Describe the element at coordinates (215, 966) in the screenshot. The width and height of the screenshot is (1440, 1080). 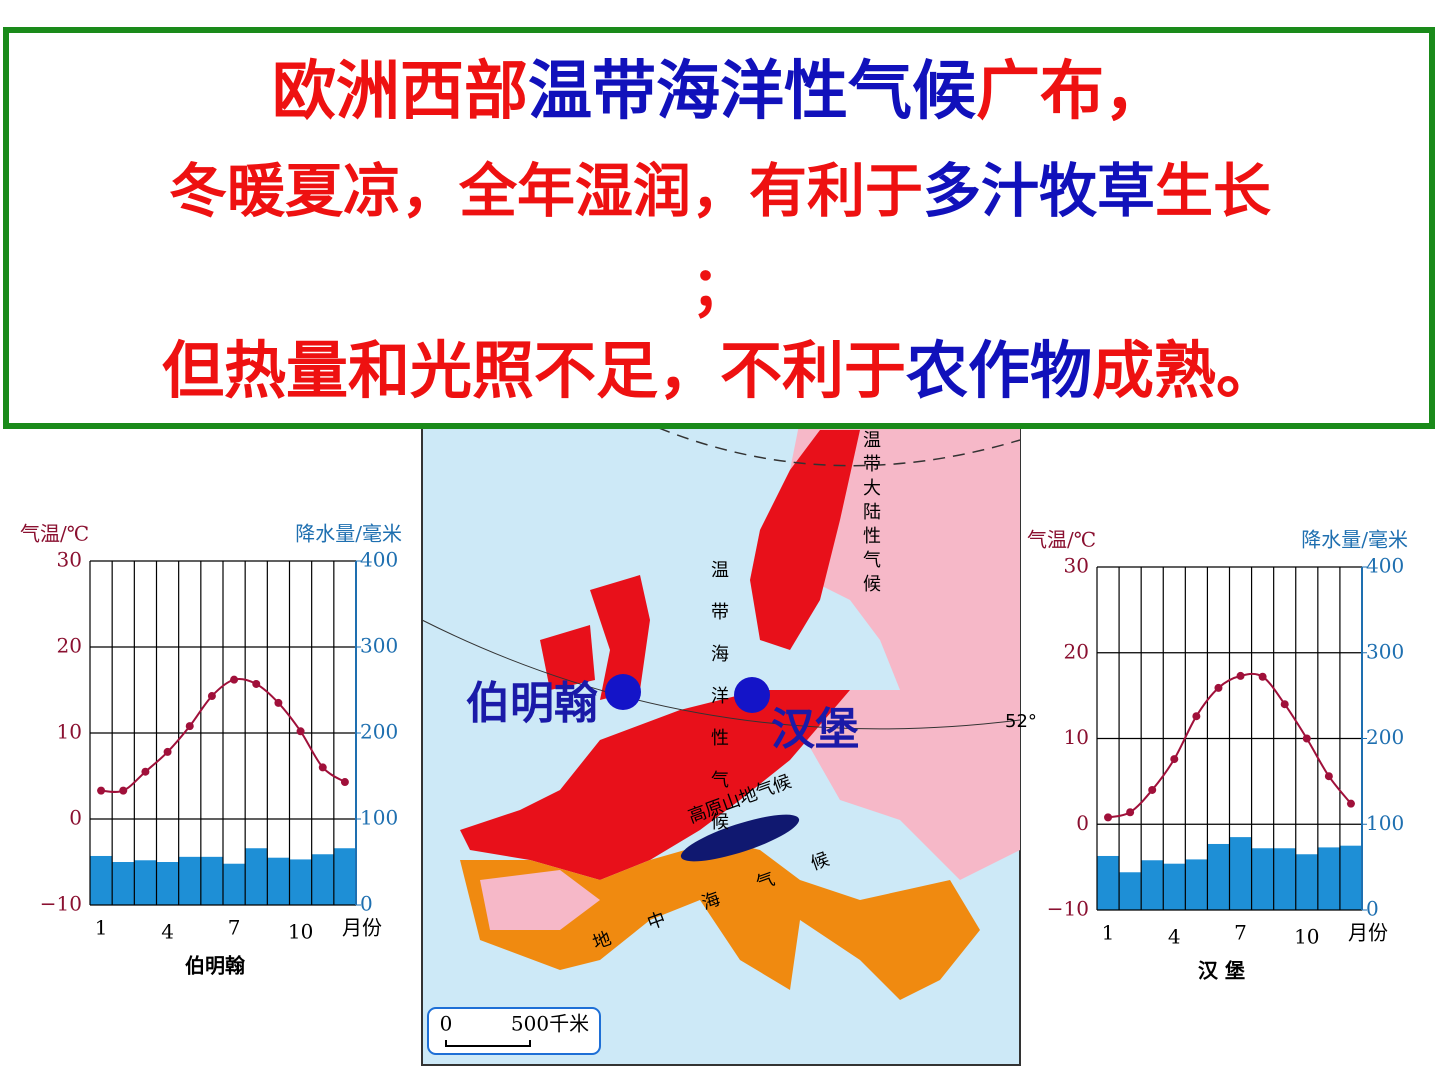
I see `chart-title: 伯明翰` at that location.